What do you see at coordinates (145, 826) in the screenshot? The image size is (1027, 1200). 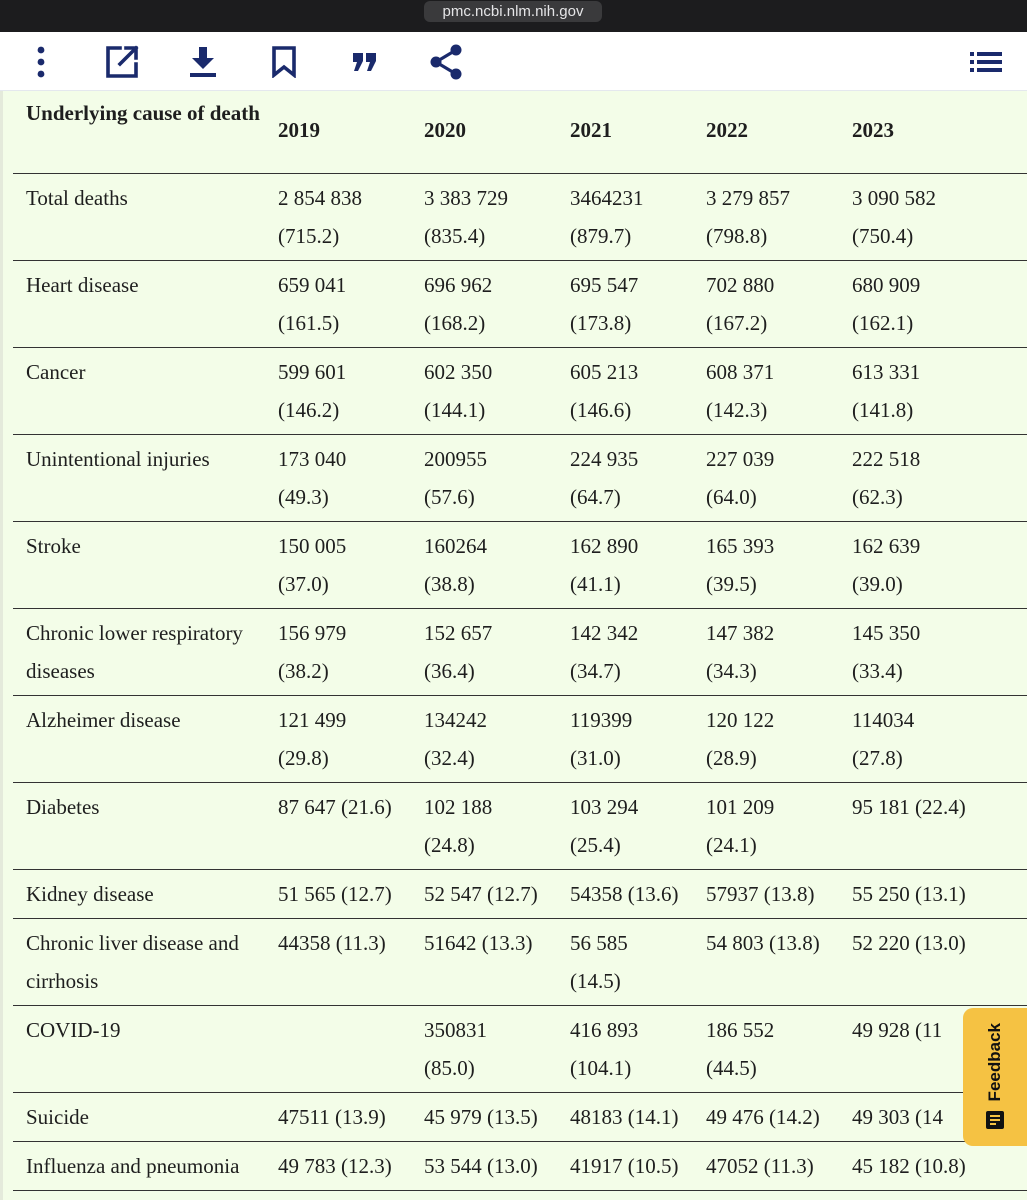 I see `cause-cell: Diabetes` at bounding box center [145, 826].